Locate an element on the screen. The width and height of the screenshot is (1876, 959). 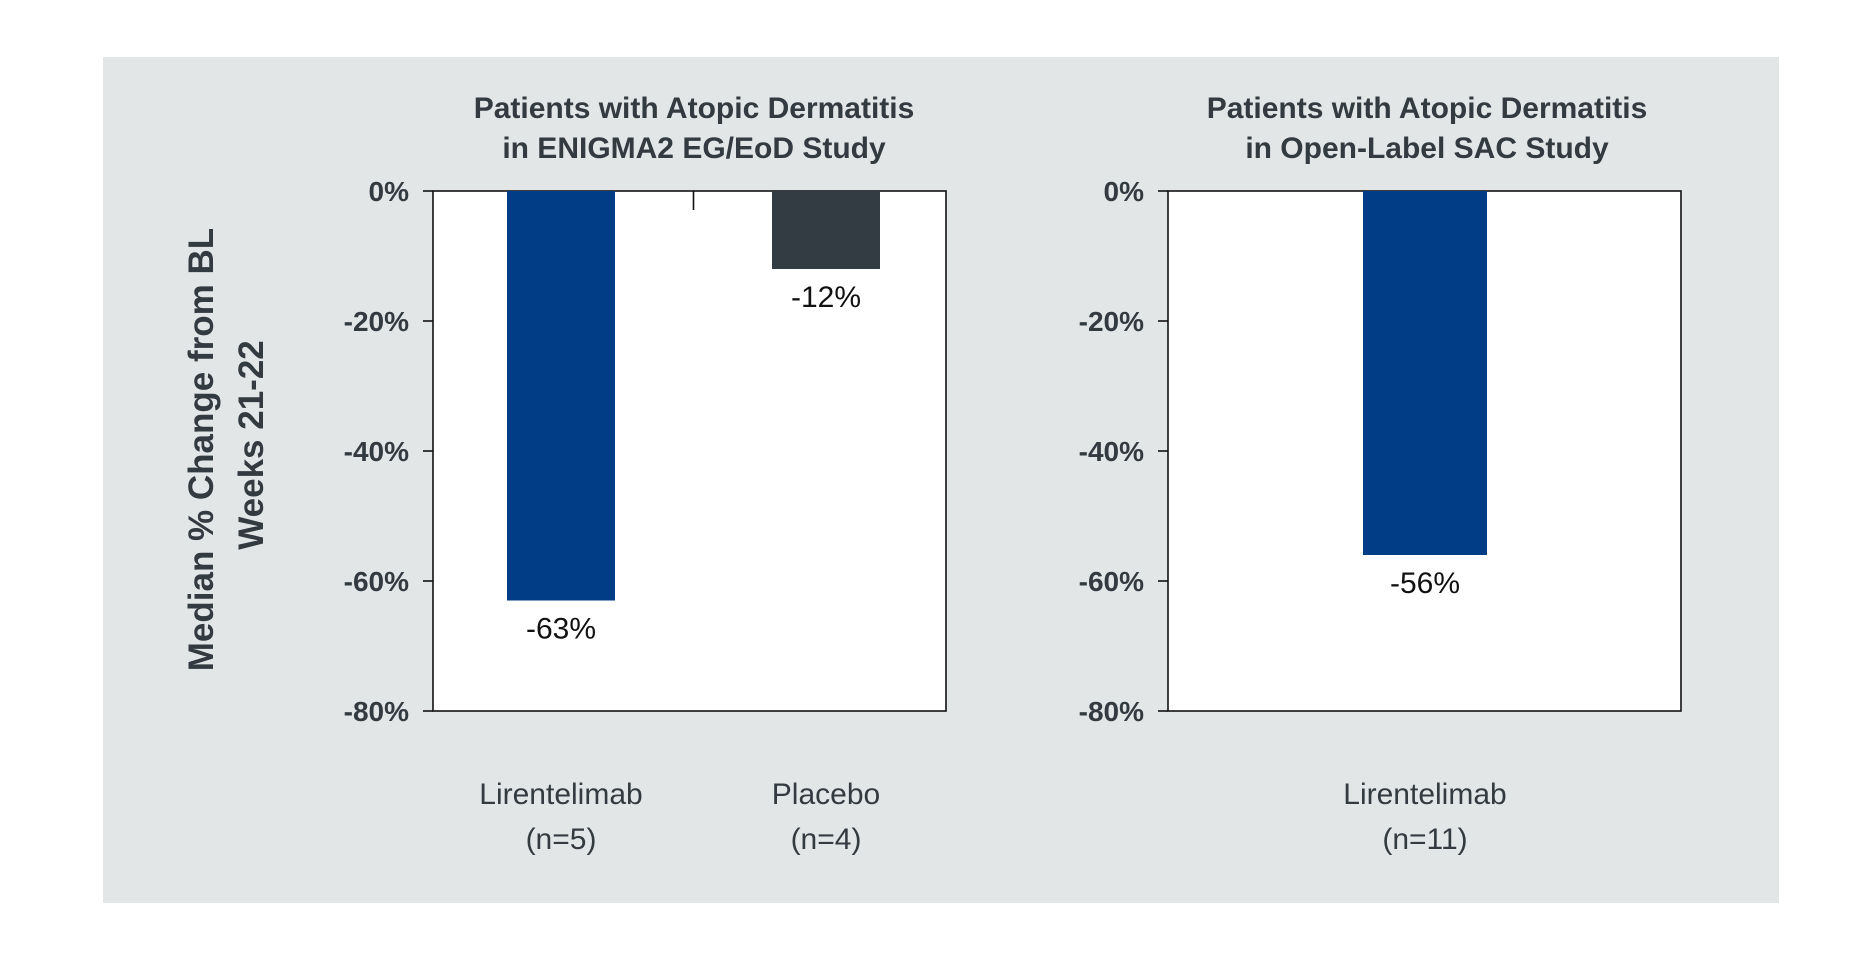
y-axis-label-line-2: Weeks 21-22 is located at coordinates (251, 445).